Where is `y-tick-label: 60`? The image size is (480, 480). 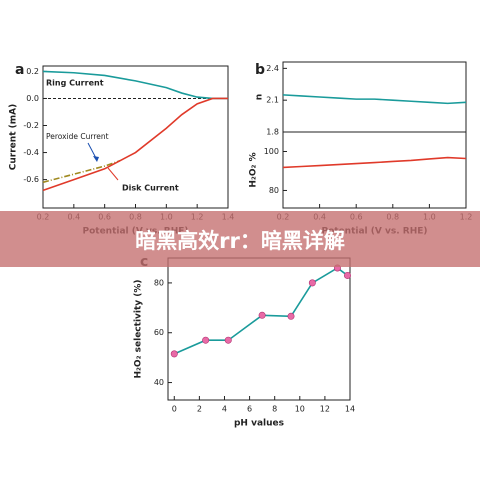
y-tick-label: 60 is located at coordinates (159, 332).